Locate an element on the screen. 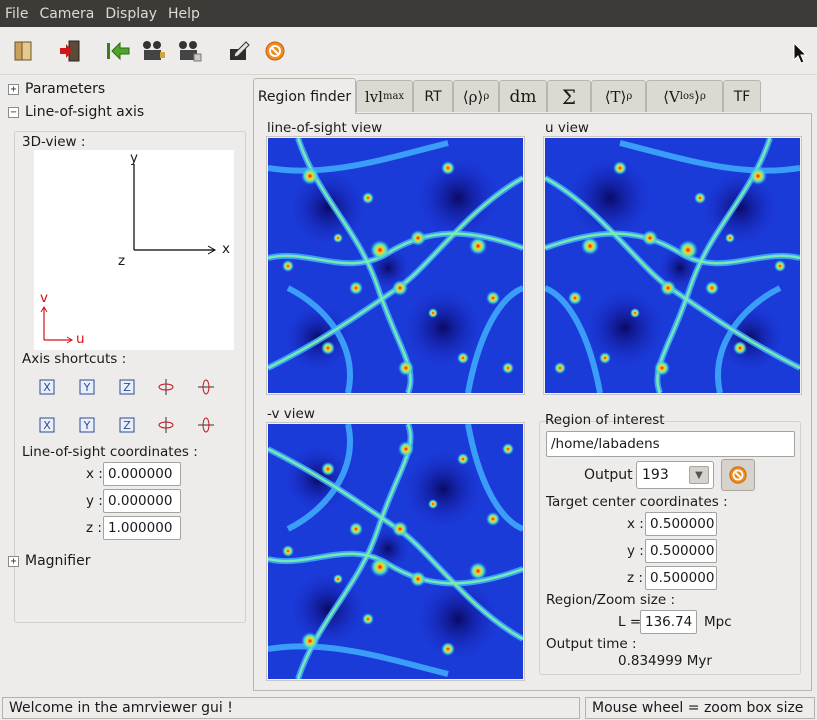  output-time-label: Output time : is located at coordinates (591, 644).